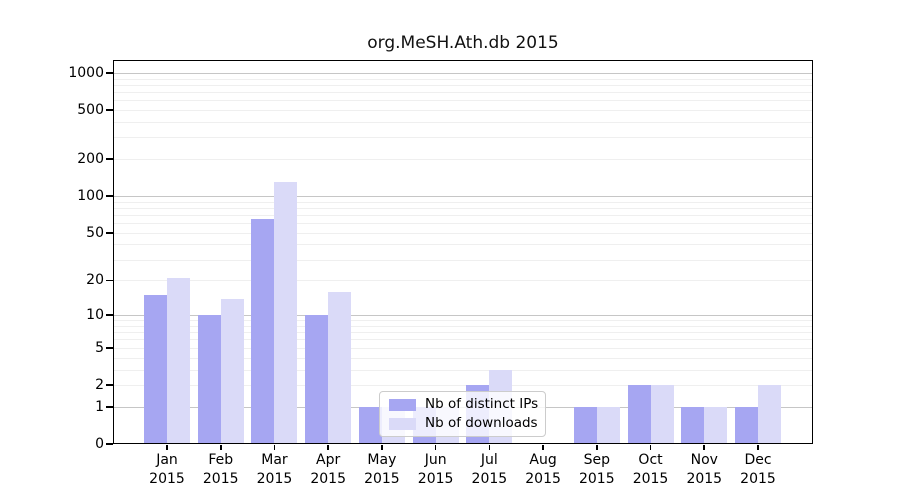 The image size is (900, 500). What do you see at coordinates (402, 423) in the screenshot?
I see `legend-swatch-downloads` at bounding box center [402, 423].